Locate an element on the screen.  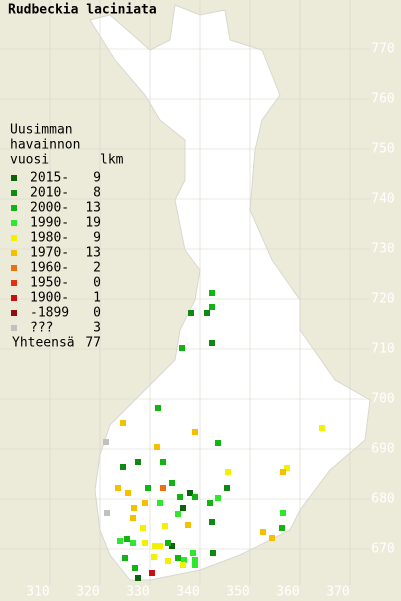
legend-label: ??? is located at coordinates (41, 328).